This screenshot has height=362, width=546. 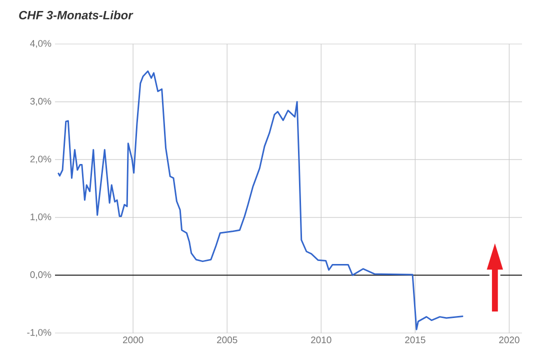 What do you see at coordinates (41, 102) in the screenshot?
I see `y-tick-label: 3,0%` at bounding box center [41, 102].